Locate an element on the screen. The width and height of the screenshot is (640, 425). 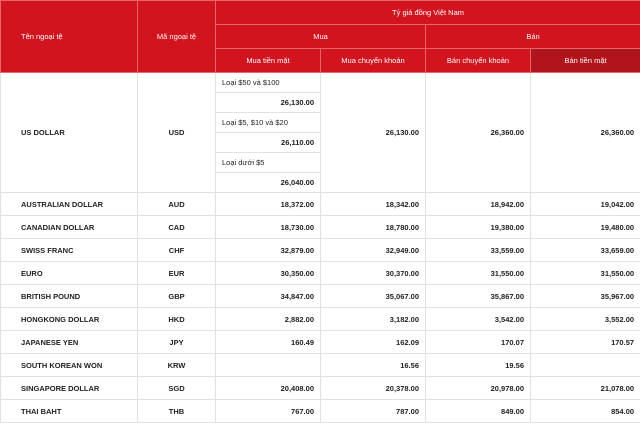
table-cell: CHF is located at coordinates (176, 250).